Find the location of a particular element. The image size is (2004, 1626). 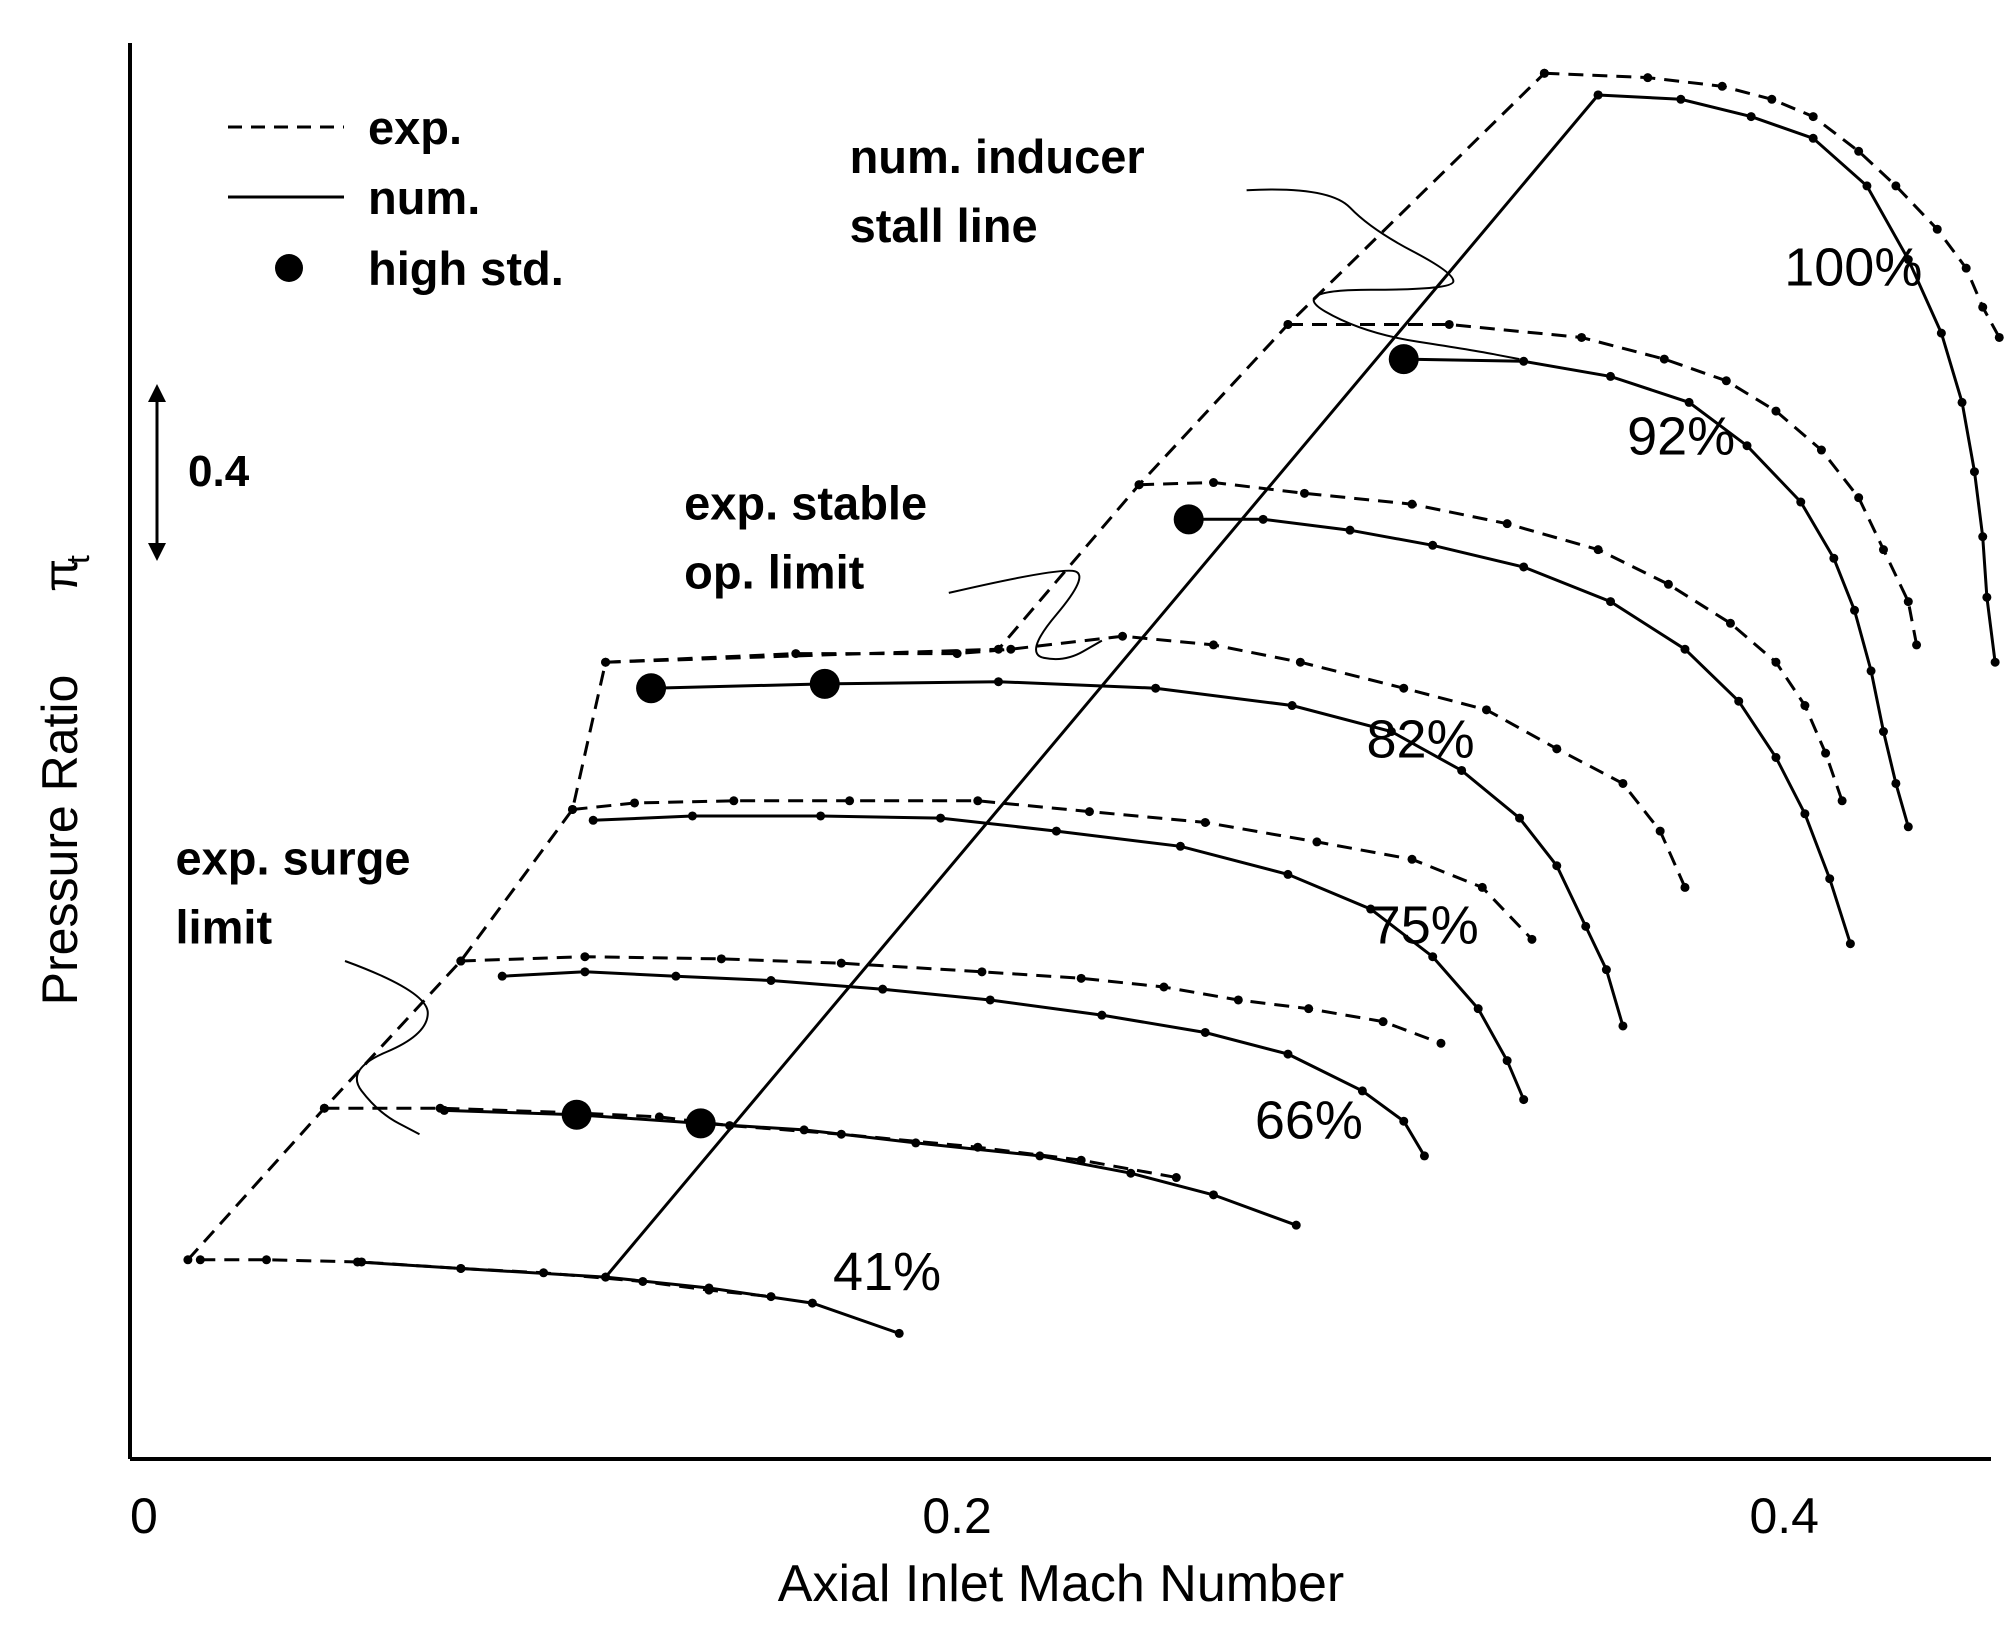

speed-label: 75% is located at coordinates (1425, 926).